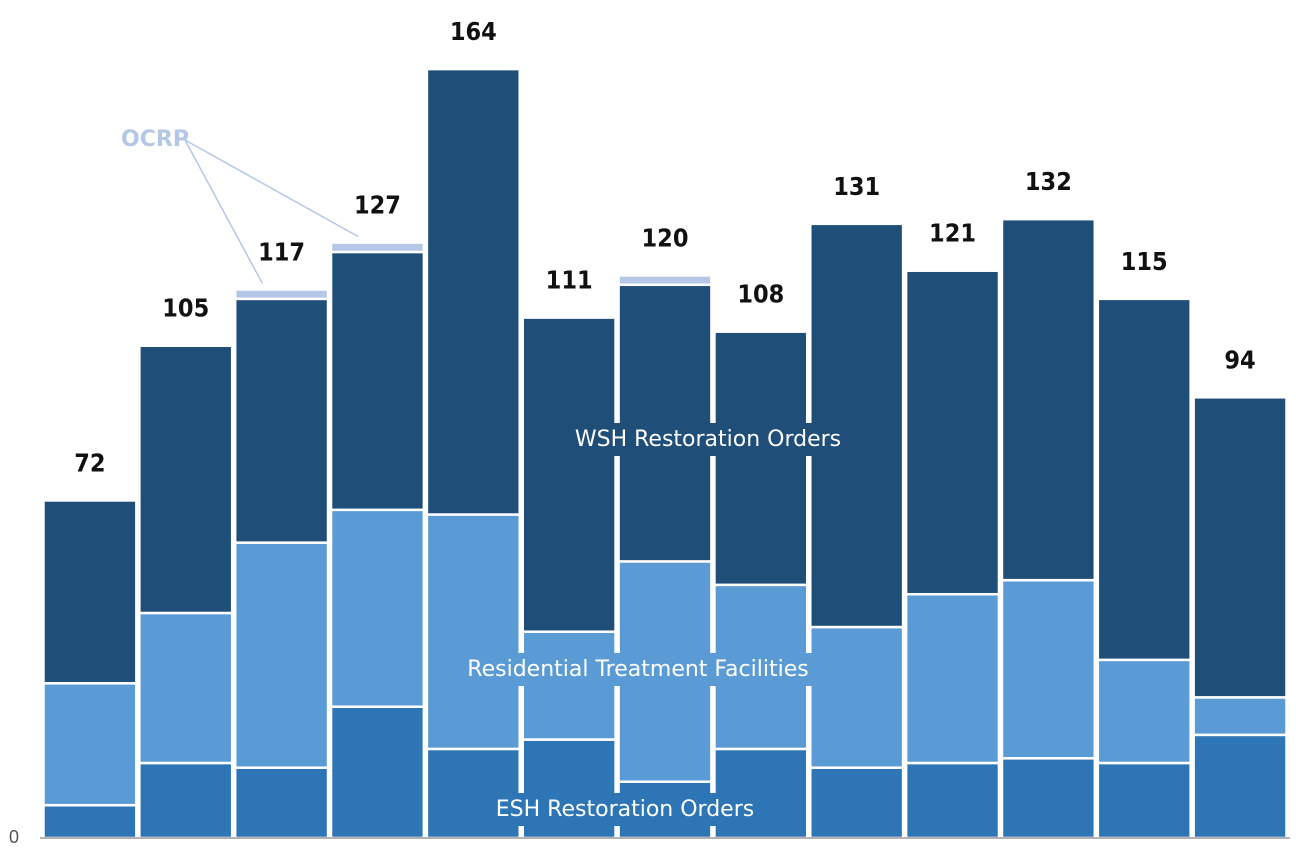 Image resolution: width=1296 pixels, height=849 pixels. I want to click on total-label: 111, so click(569, 280).